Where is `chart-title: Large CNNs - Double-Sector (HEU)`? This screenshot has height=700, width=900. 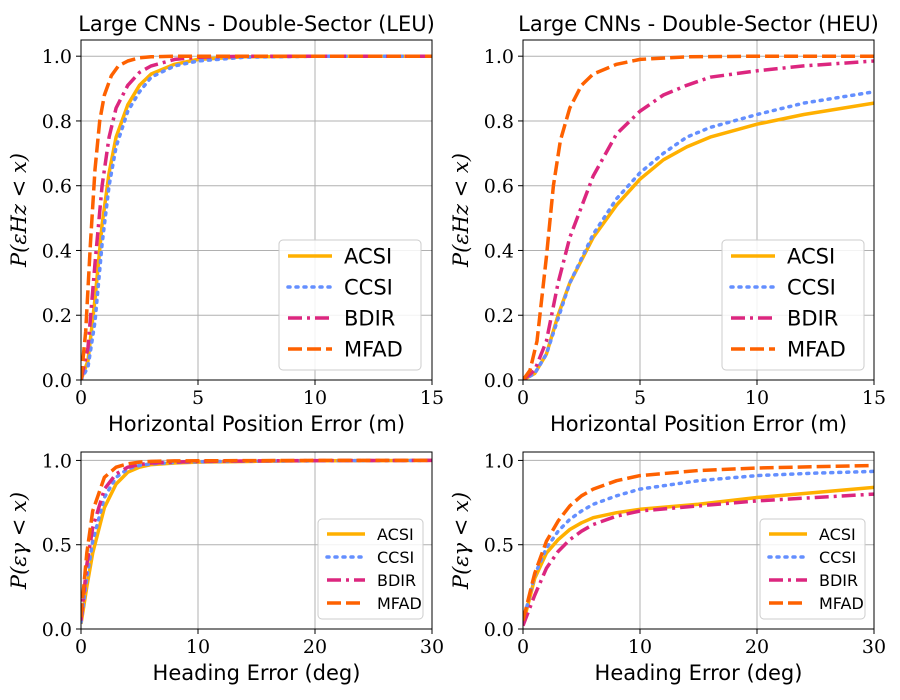 chart-title: Large CNNs - Double-Sector (HEU) is located at coordinates (698, 24).